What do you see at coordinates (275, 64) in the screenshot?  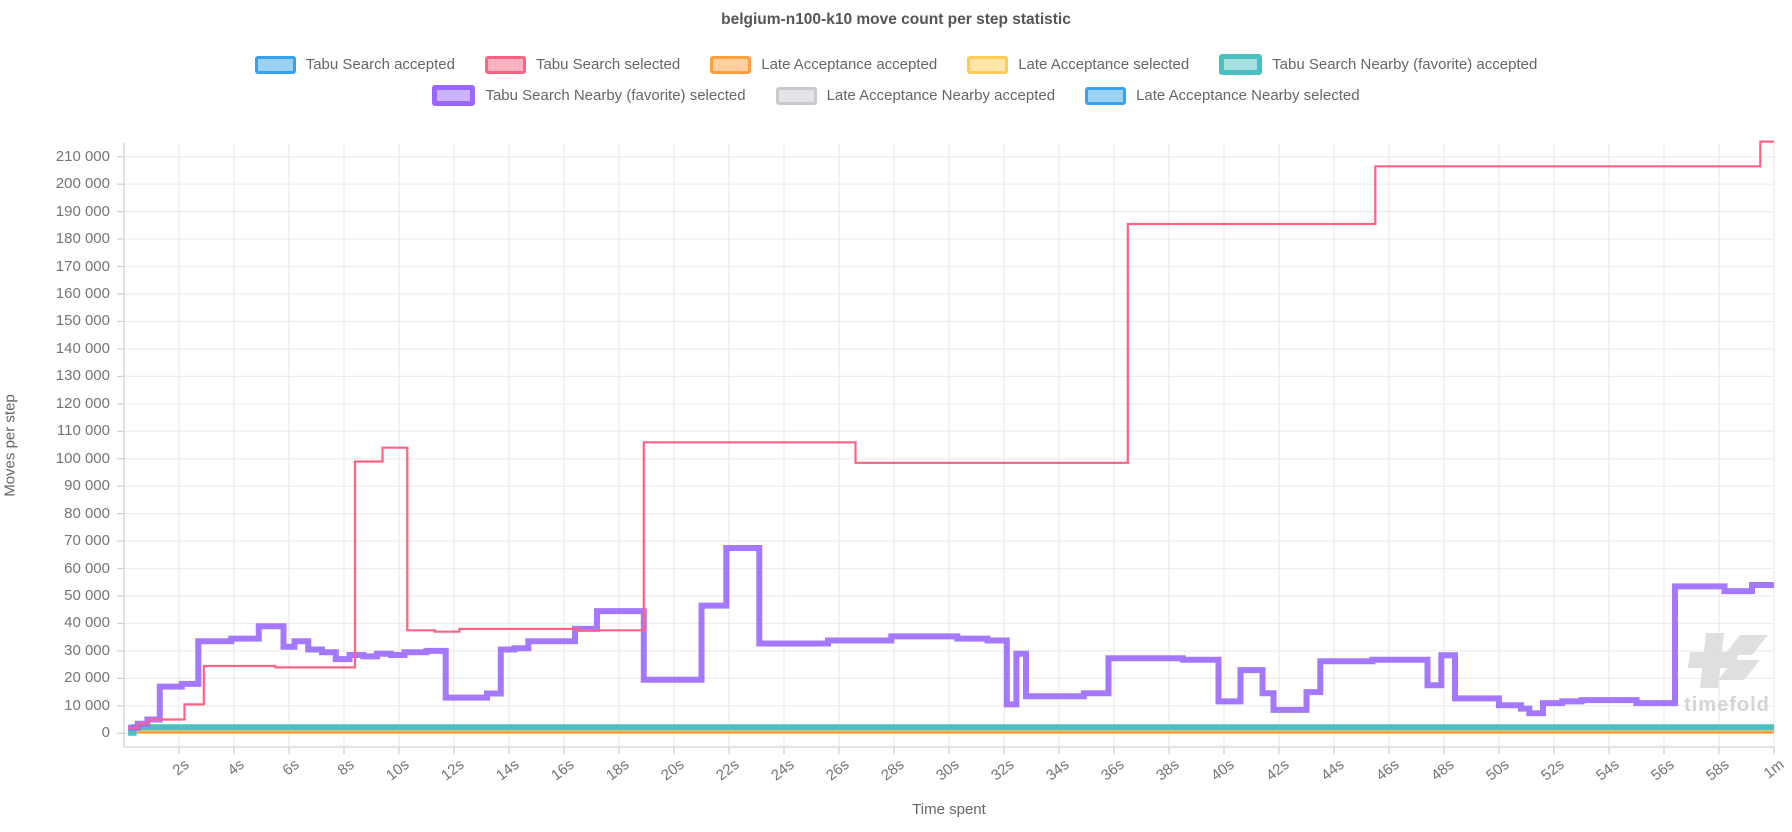 I see `legend-swatch-tabu-search-accepted` at bounding box center [275, 64].